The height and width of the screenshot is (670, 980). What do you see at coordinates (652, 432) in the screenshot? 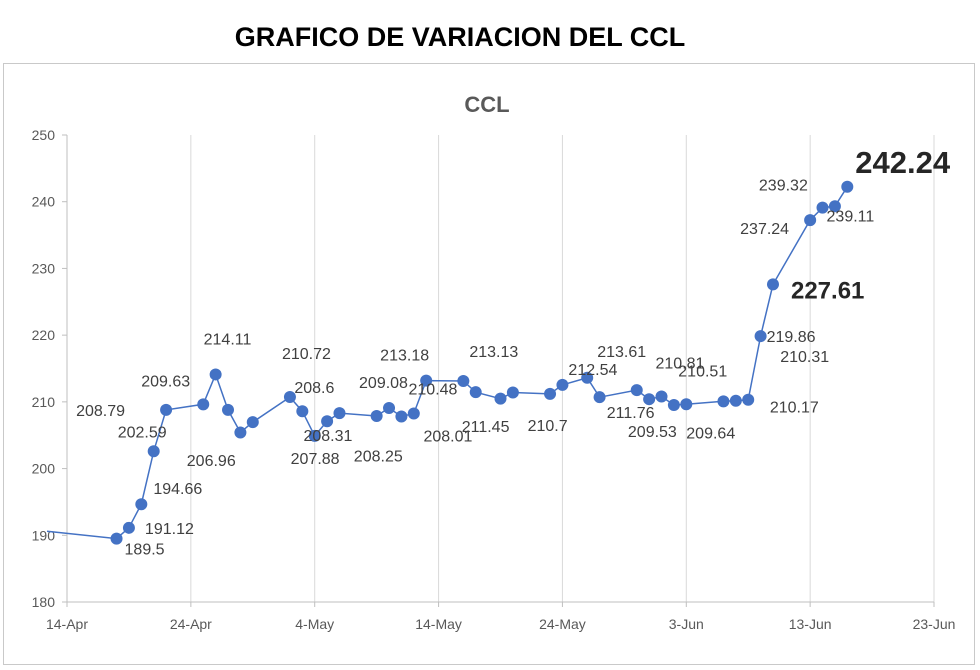
I see `data-label: 209.53` at bounding box center [652, 432].